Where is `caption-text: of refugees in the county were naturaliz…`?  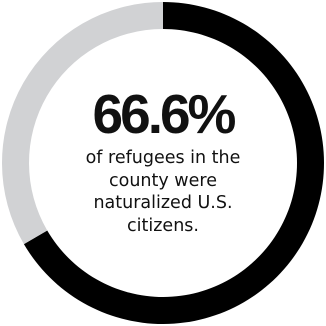
caption-text: of refugees in the county were naturaliz… is located at coordinates (163, 192).